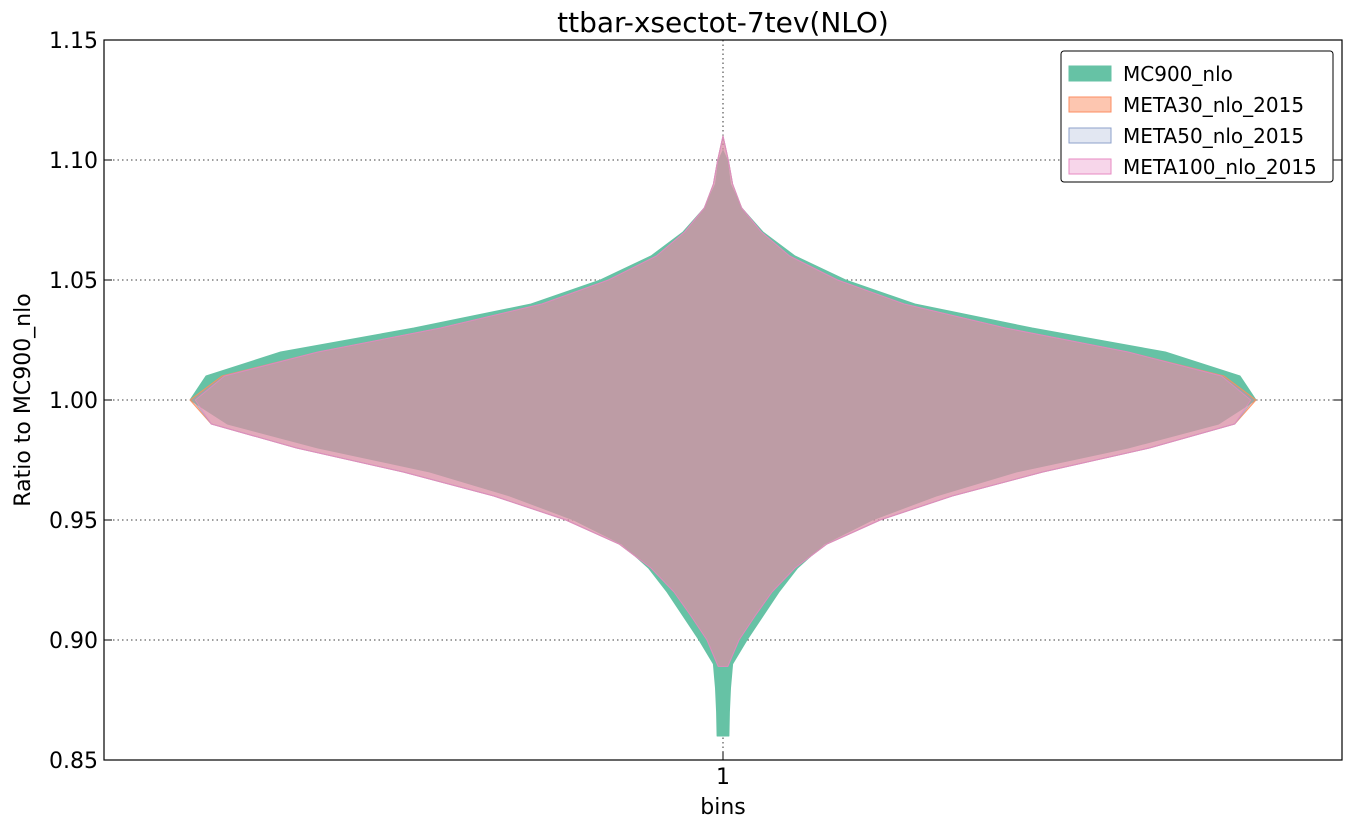 The width and height of the screenshot is (1353, 830). Describe the element at coordinates (723, 22) in the screenshot. I see `chart-title: ttbar-xsectot-7tev(NLO)` at that location.